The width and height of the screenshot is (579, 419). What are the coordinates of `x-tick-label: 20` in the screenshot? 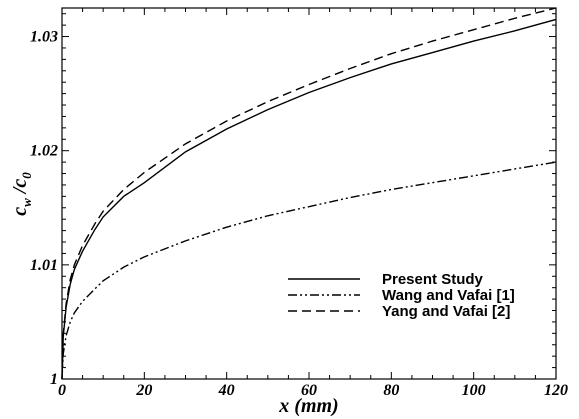 It's located at (143, 390).